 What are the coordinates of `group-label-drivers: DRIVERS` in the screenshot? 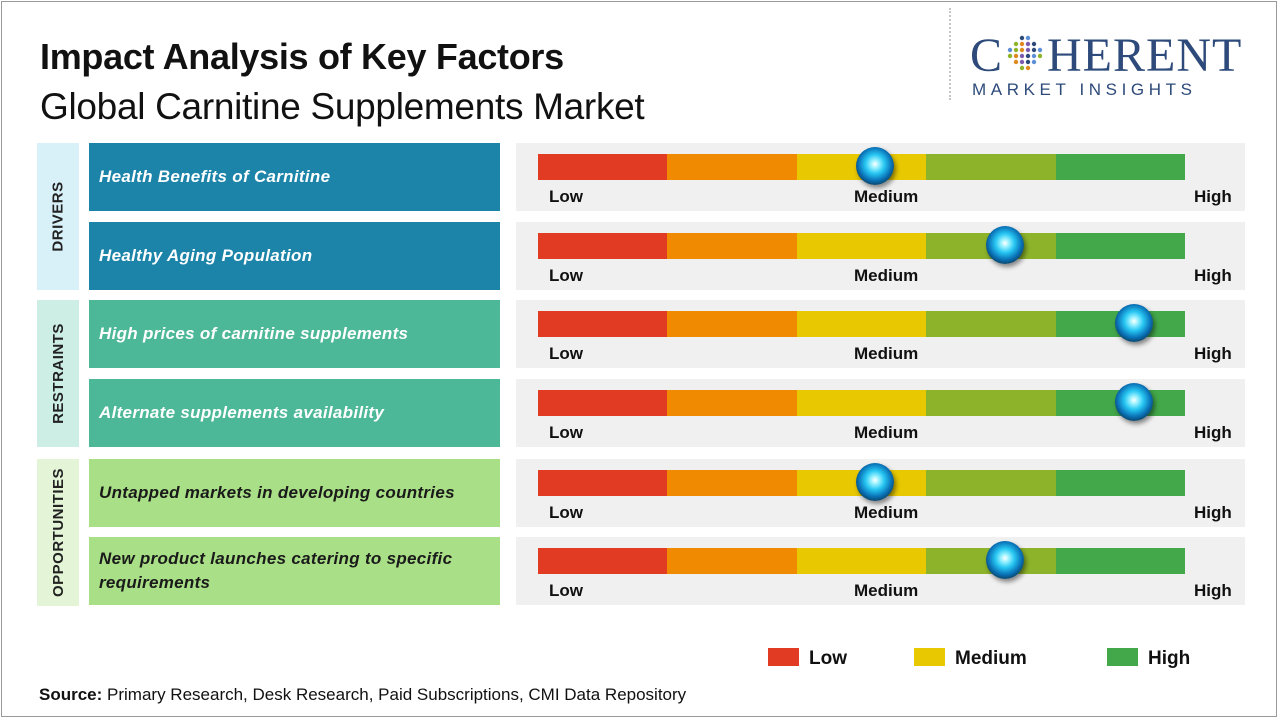 It's located at (58, 216).